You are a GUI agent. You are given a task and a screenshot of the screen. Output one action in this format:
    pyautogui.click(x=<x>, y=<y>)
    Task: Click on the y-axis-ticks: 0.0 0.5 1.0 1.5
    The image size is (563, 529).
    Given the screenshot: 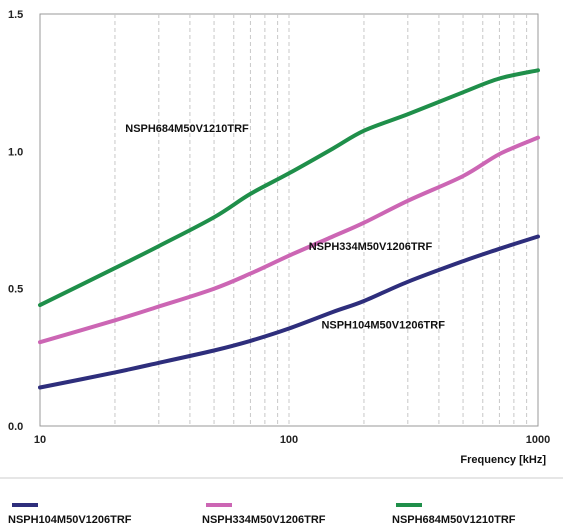 What is the action you would take?
    pyautogui.click(x=15, y=221)
    